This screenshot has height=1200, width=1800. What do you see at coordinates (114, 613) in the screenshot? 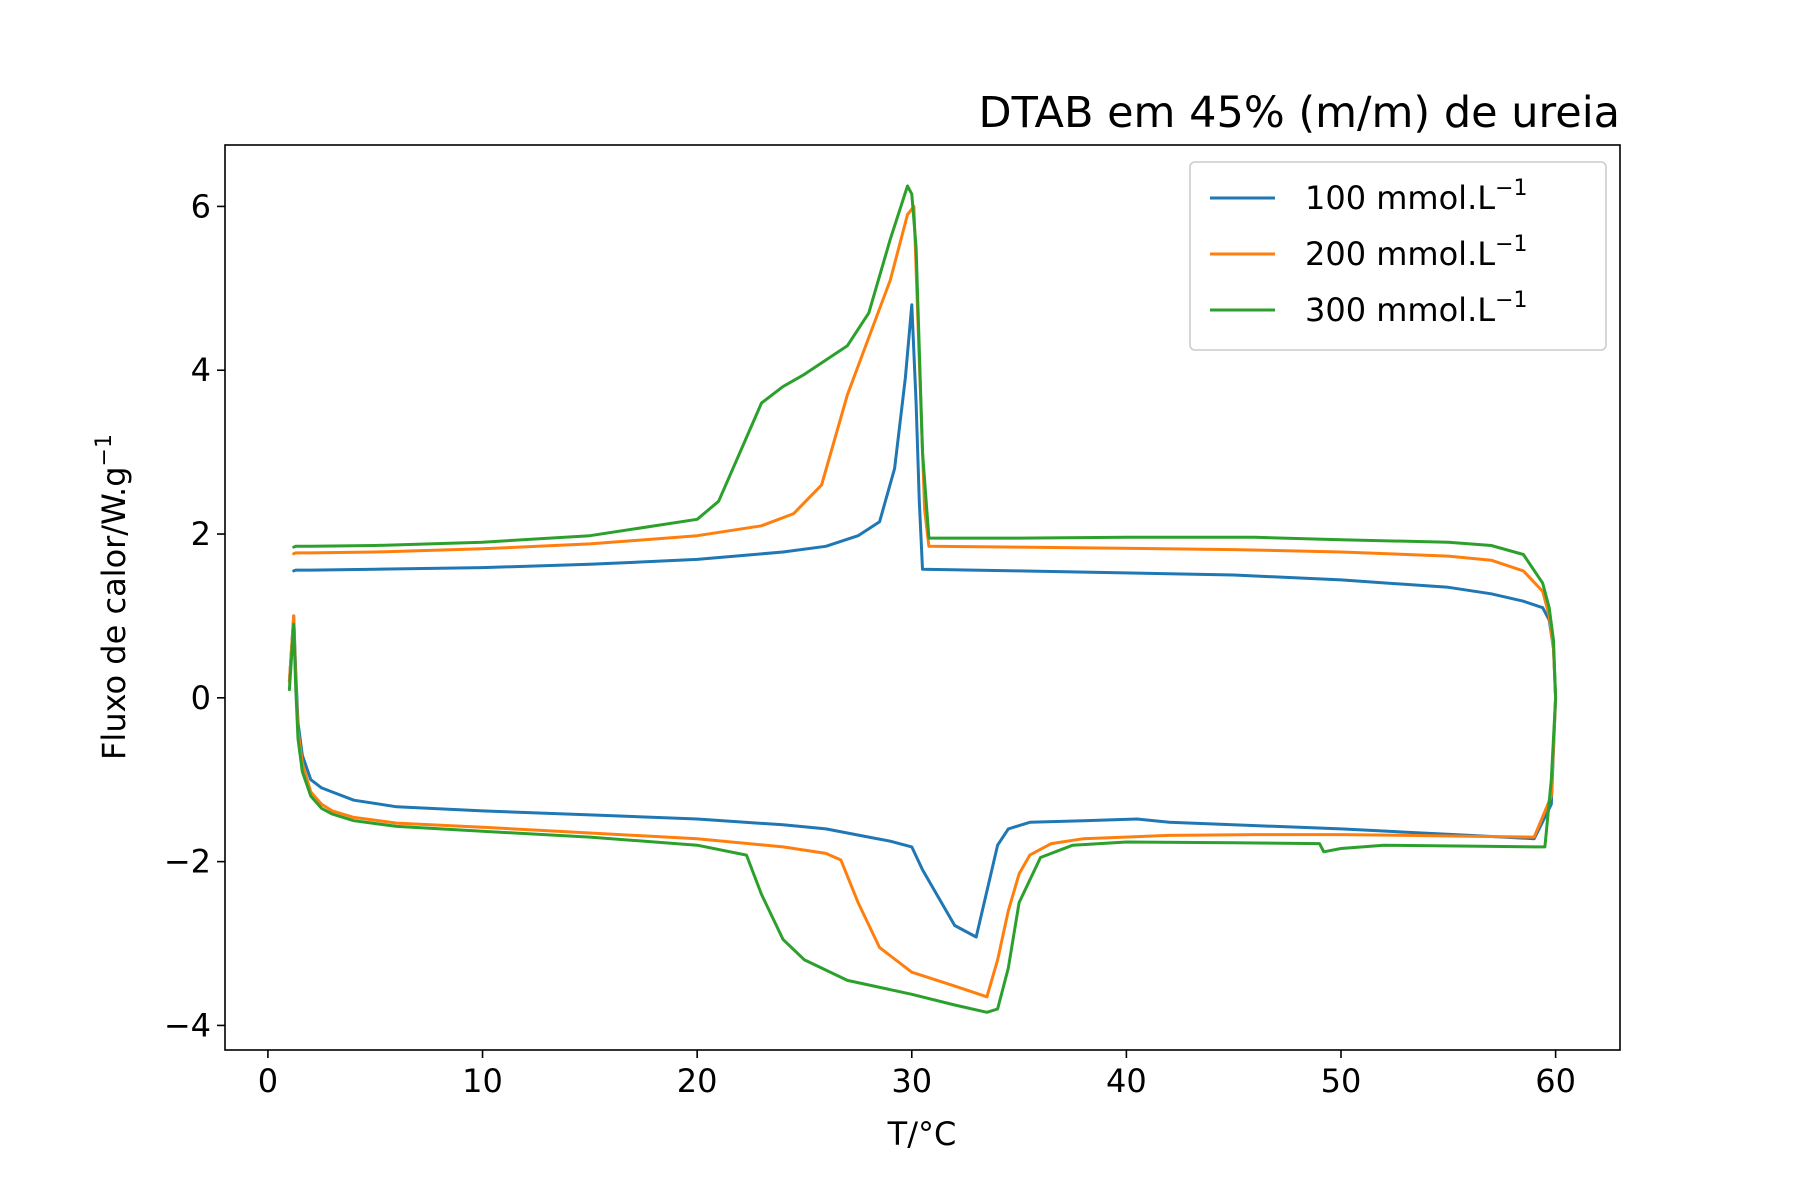
I see `y-axis-label-base: Fluxo de calor/W.g` at bounding box center [114, 613].